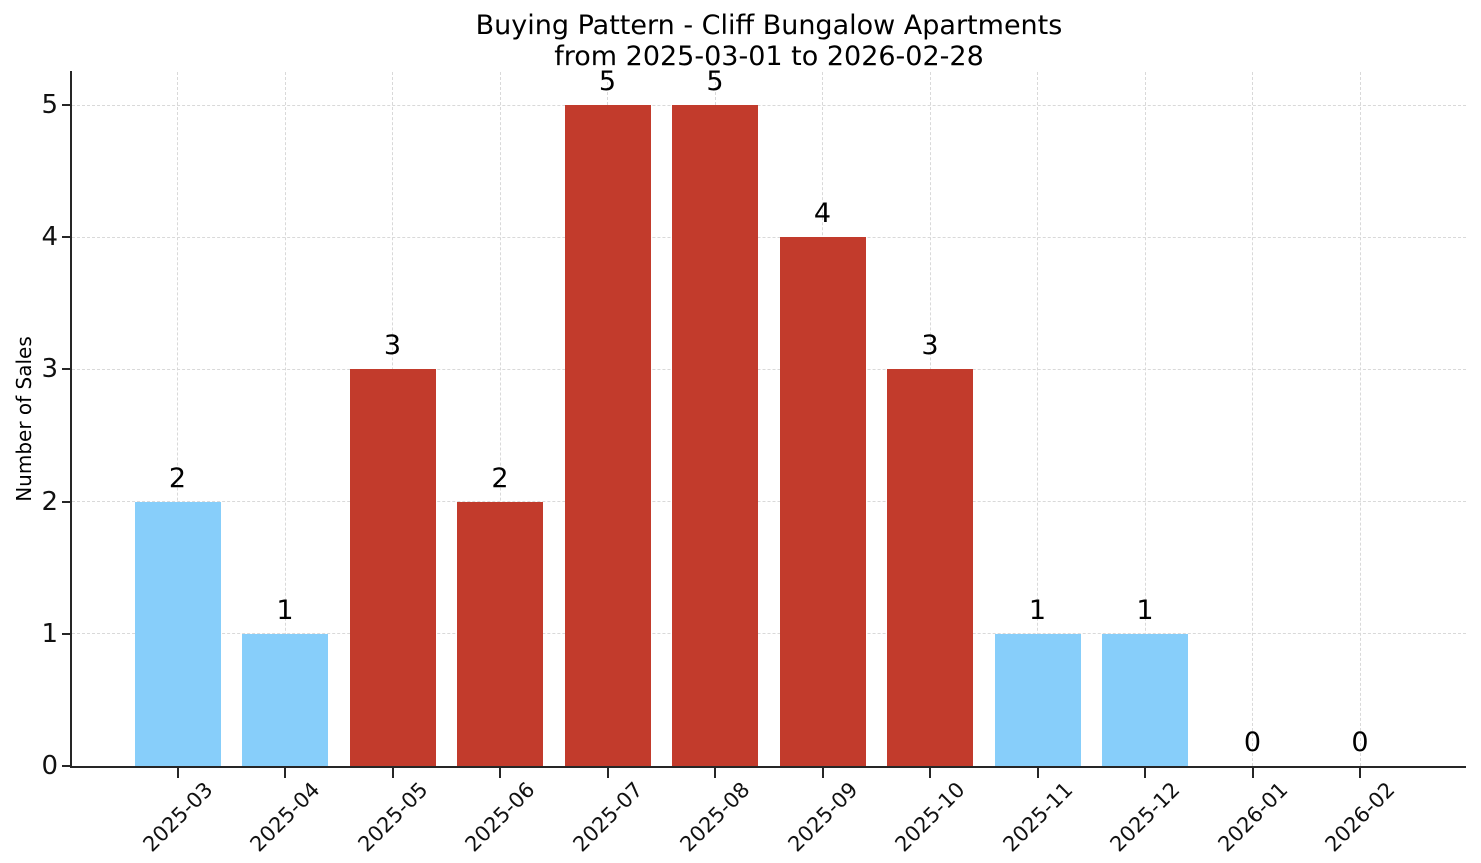 The height and width of the screenshot is (863, 1481). What do you see at coordinates (1252, 817) in the screenshot?
I see `x-tick-label-2026-01: 2026-01` at bounding box center [1252, 817].